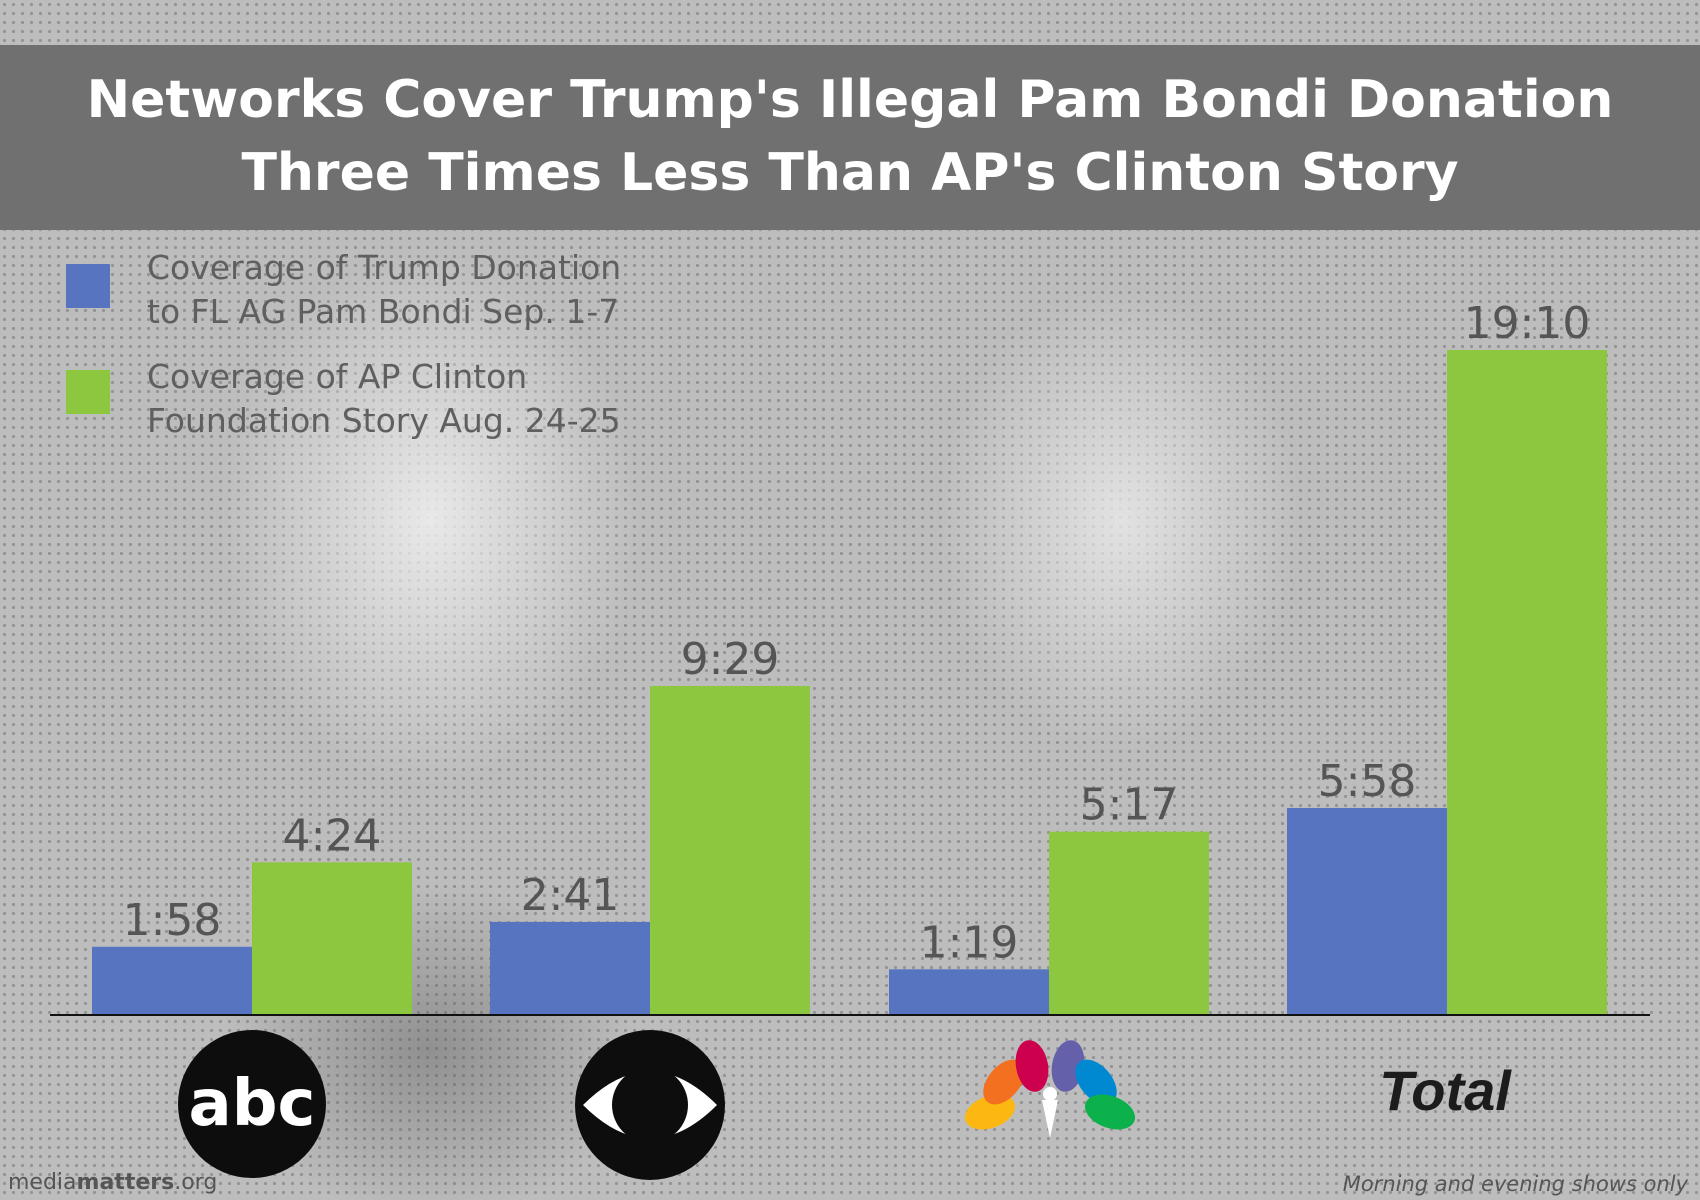  Describe the element at coordinates (650, 1105) in the screenshot. I see `cbs-eye-logo-icon` at that location.